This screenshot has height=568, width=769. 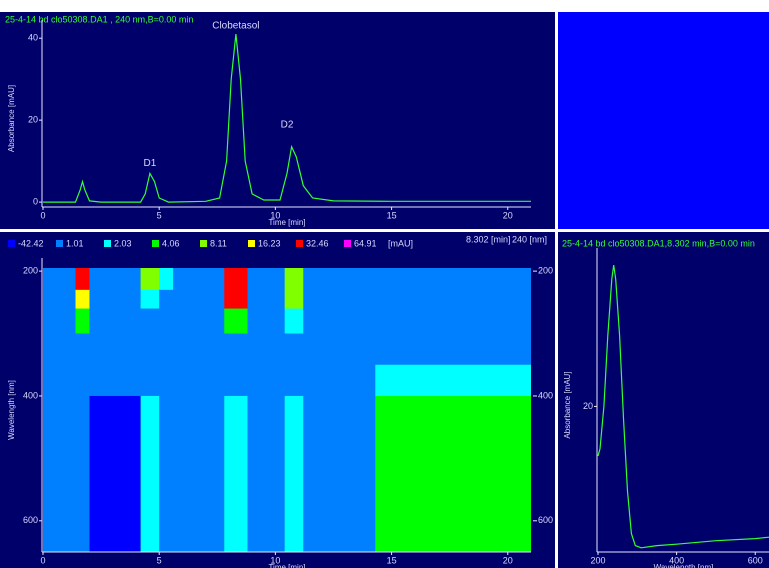 I want to click on x-tick-label: 15, so click(x=392, y=215).